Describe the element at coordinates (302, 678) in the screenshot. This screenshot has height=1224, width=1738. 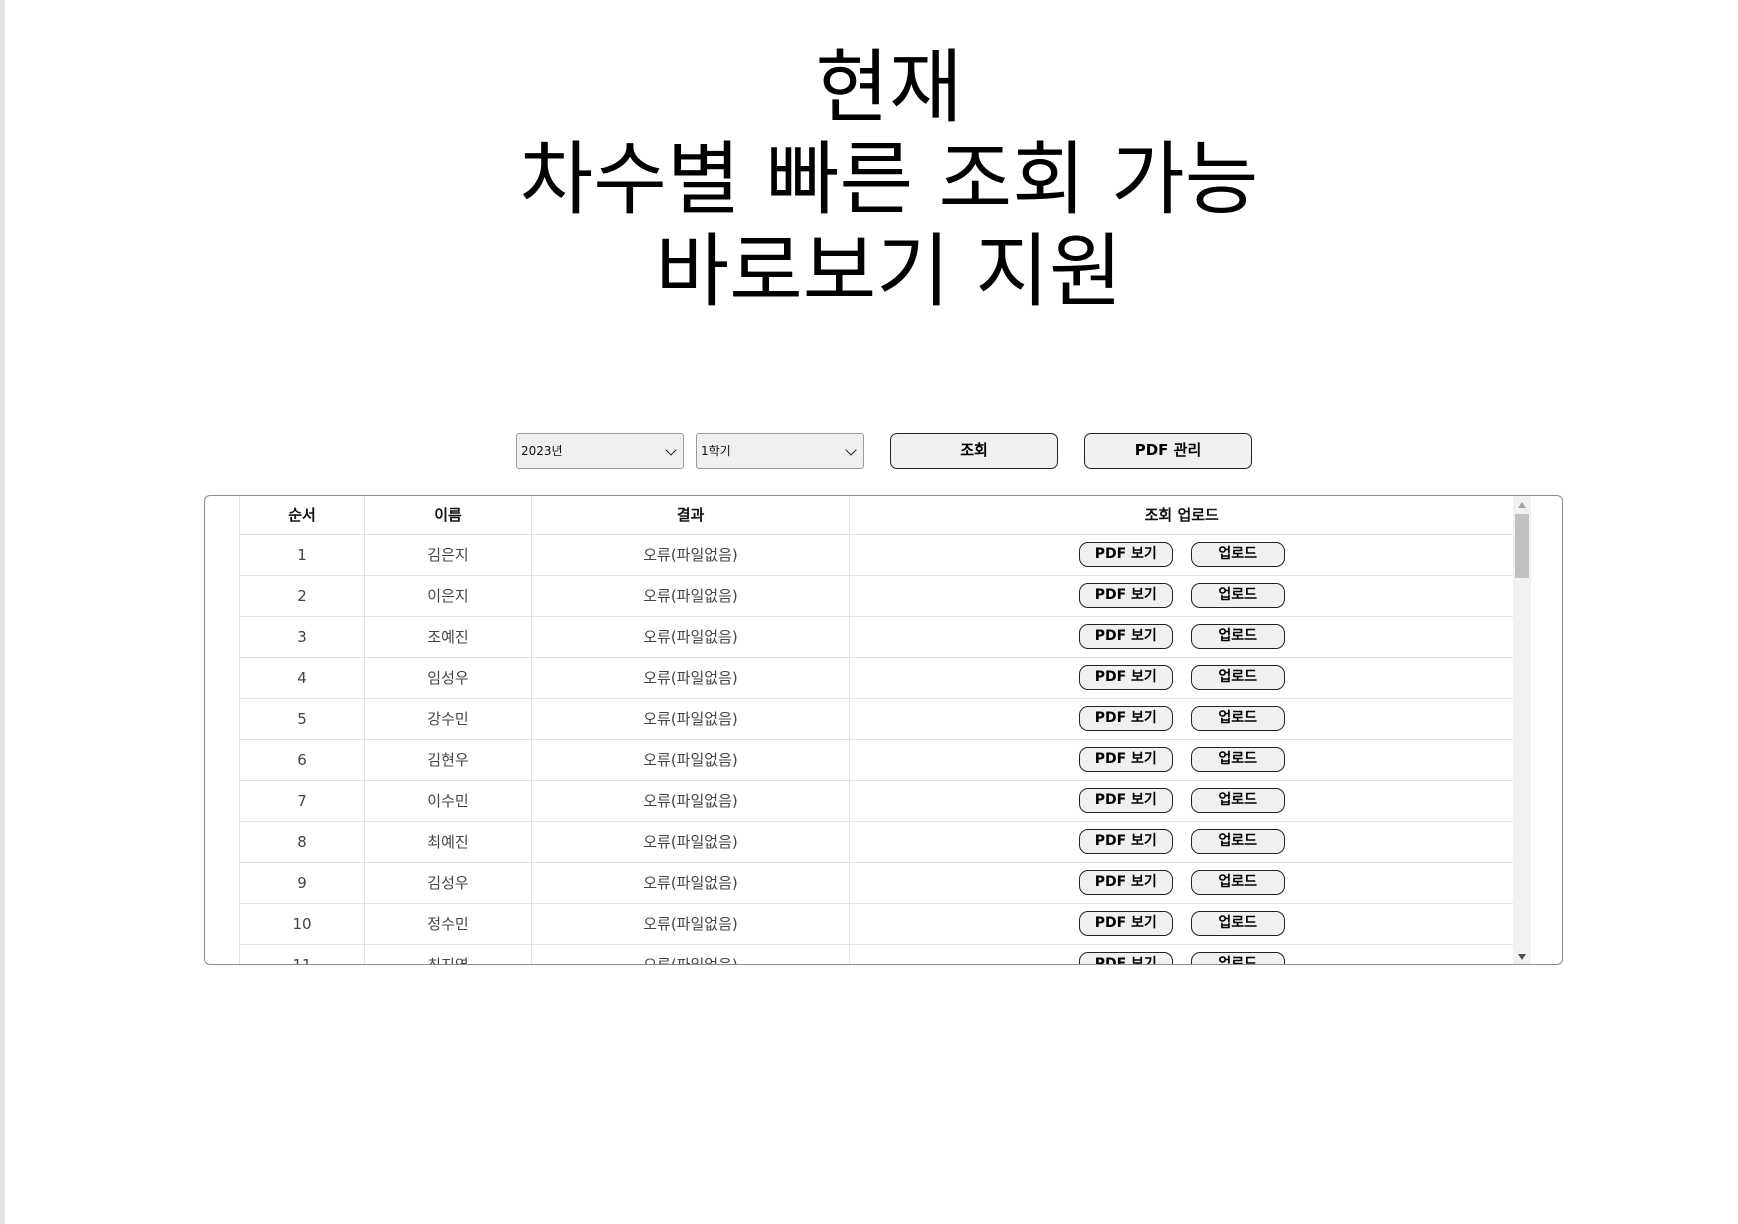
I see `row-order-cell: 4` at that location.